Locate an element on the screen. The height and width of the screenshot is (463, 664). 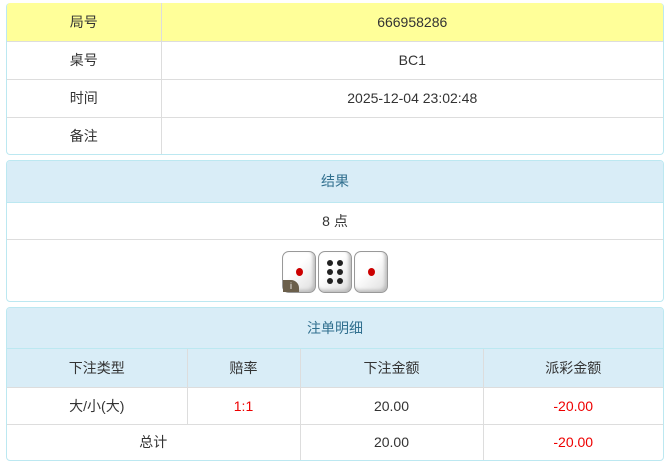
result-points: 8 点 is located at coordinates (335, 221).